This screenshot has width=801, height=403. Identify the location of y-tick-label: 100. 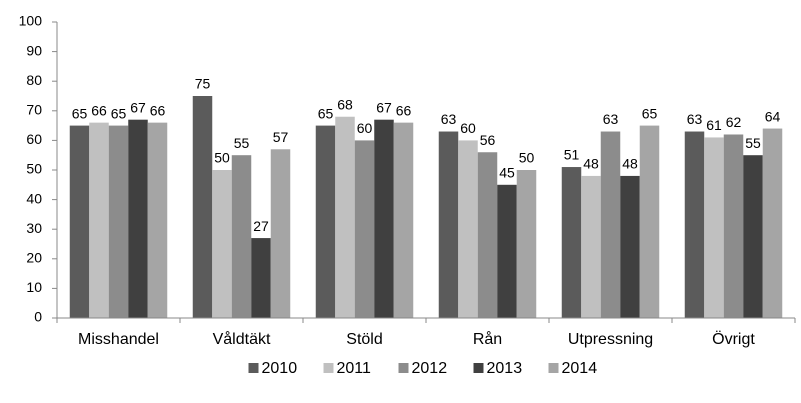
(31, 21).